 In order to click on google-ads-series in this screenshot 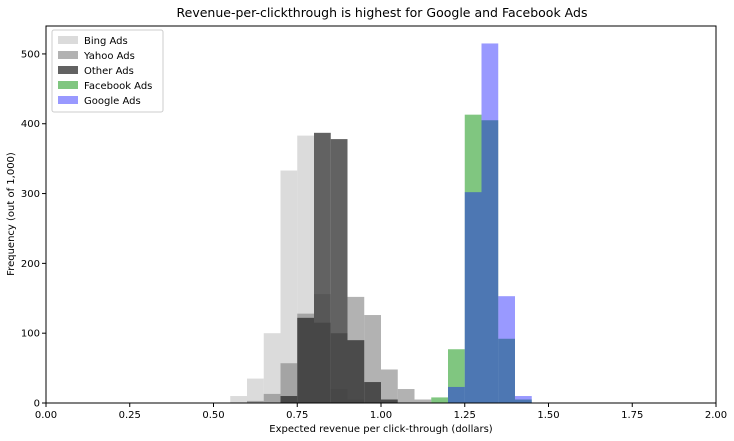, I will do `click(490, 223)`.